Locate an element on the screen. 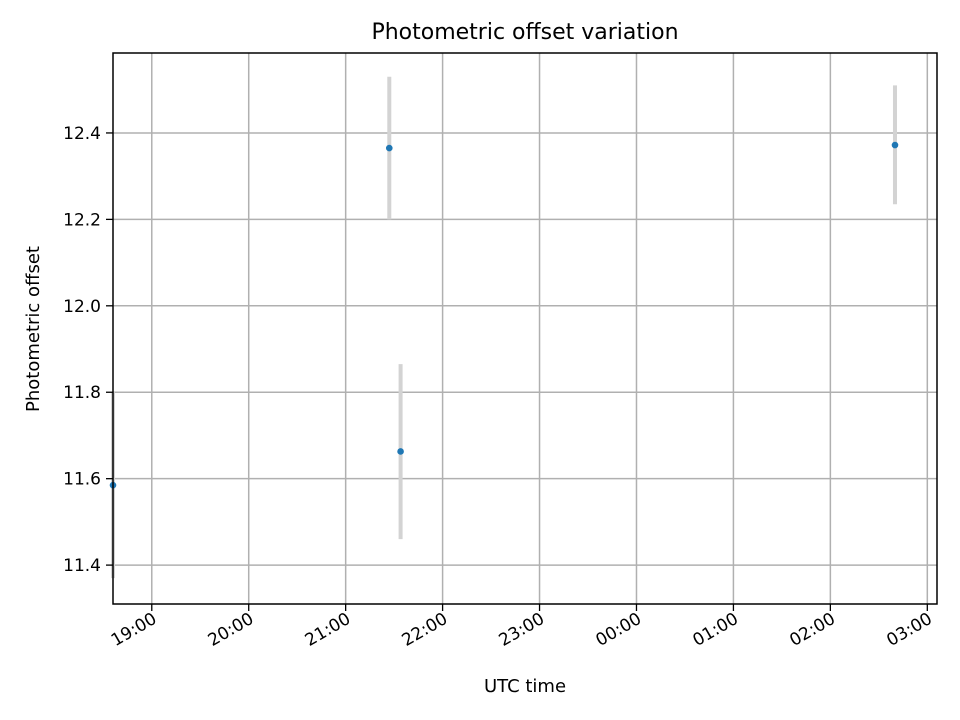  x-tick-label: 01:00 is located at coordinates (715, 630).